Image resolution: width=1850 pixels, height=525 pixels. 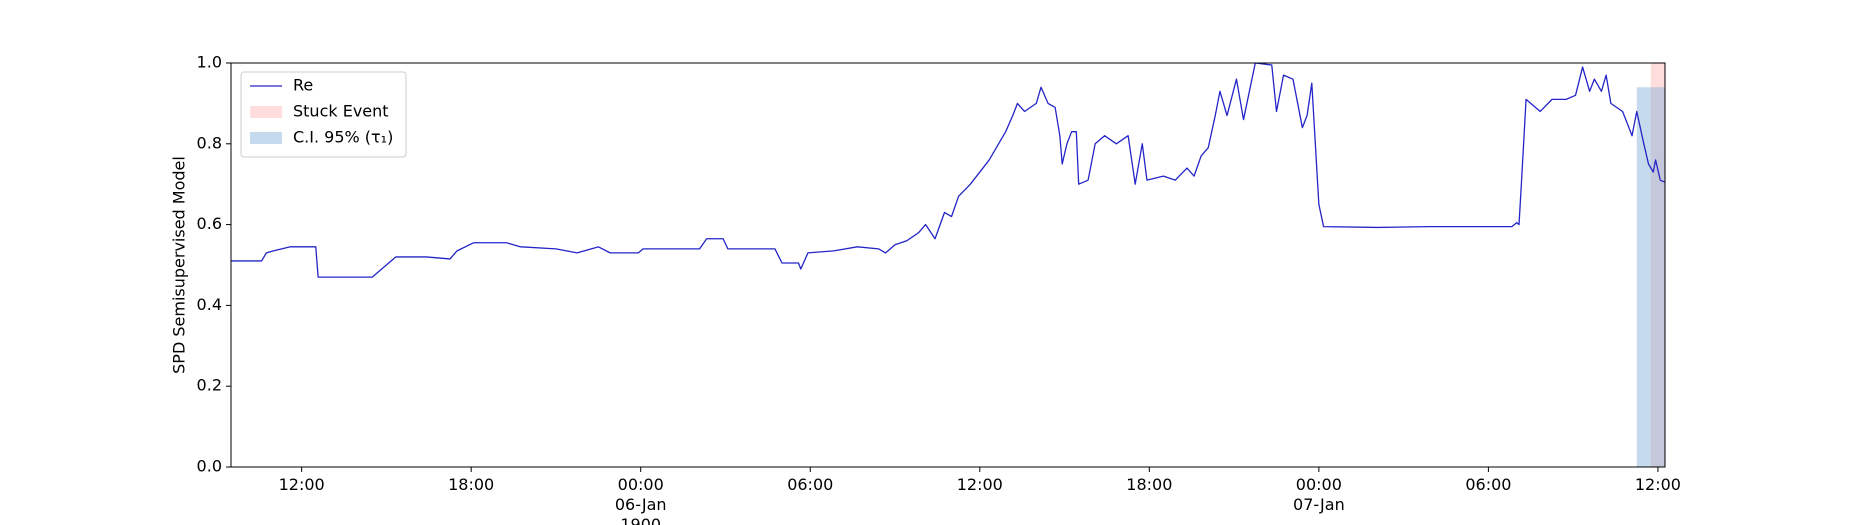 I want to click on y-tick-label: 0.2, so click(x=209, y=385).